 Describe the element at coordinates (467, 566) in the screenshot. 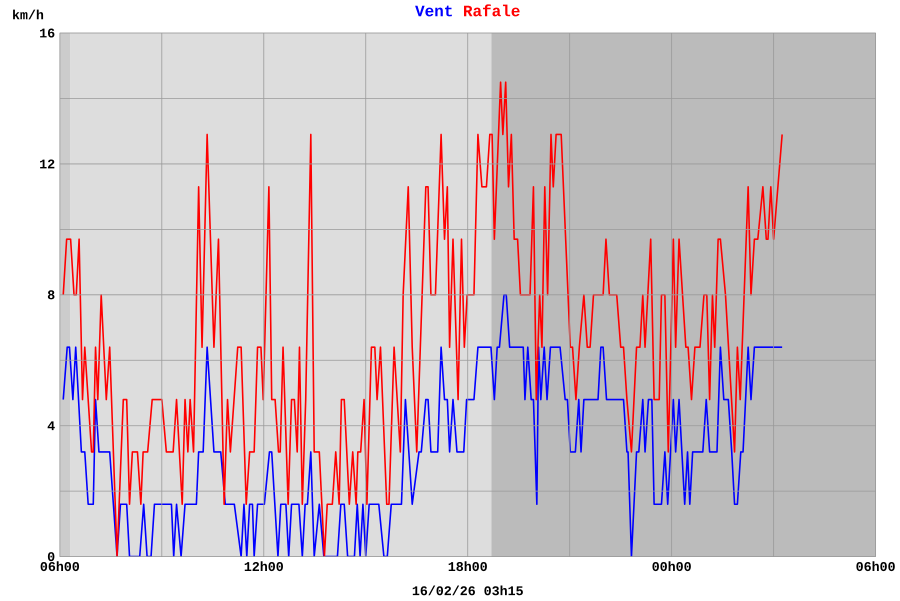

I see `x-tick-label: 18h00` at that location.